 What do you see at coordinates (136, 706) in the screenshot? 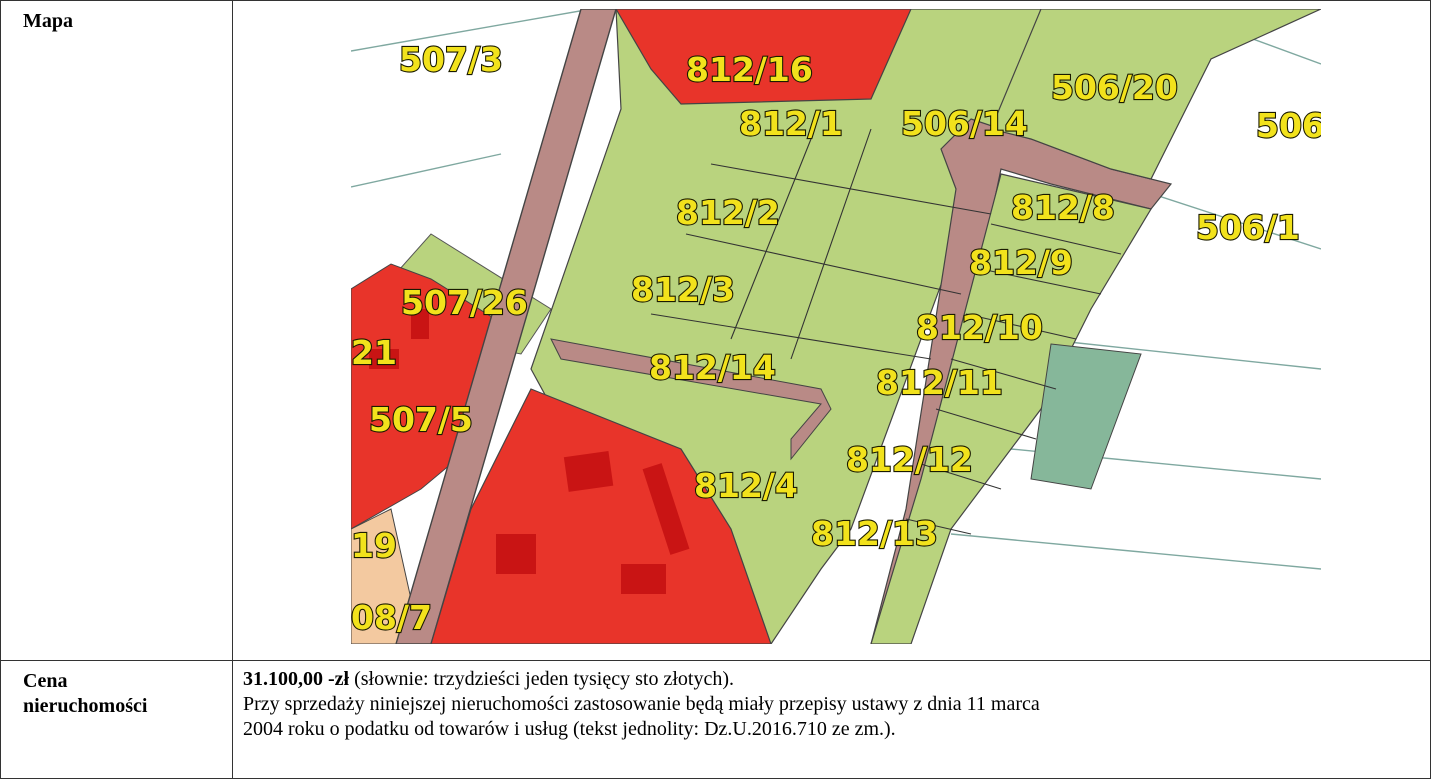
I see `price-label-line2-rest: ści` at bounding box center [136, 706].